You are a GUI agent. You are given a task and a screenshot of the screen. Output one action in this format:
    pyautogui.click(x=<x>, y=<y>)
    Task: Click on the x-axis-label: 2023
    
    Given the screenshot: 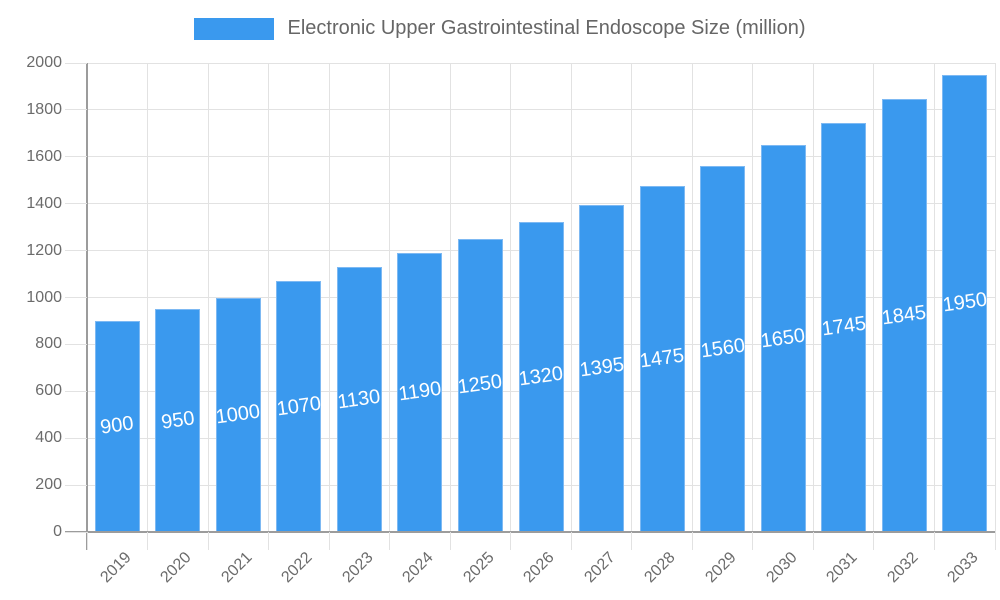 What is the action you would take?
    pyautogui.click(x=358, y=568)
    